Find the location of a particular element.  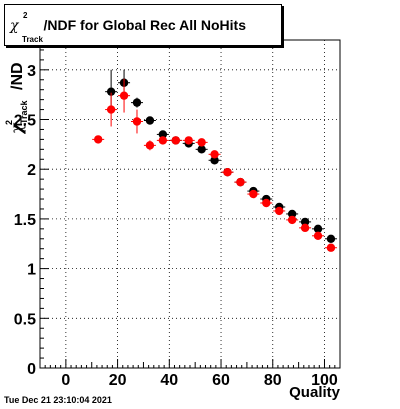

timestamp: Tue Dec 21 23:10:04 2021 is located at coordinates (58, 400).